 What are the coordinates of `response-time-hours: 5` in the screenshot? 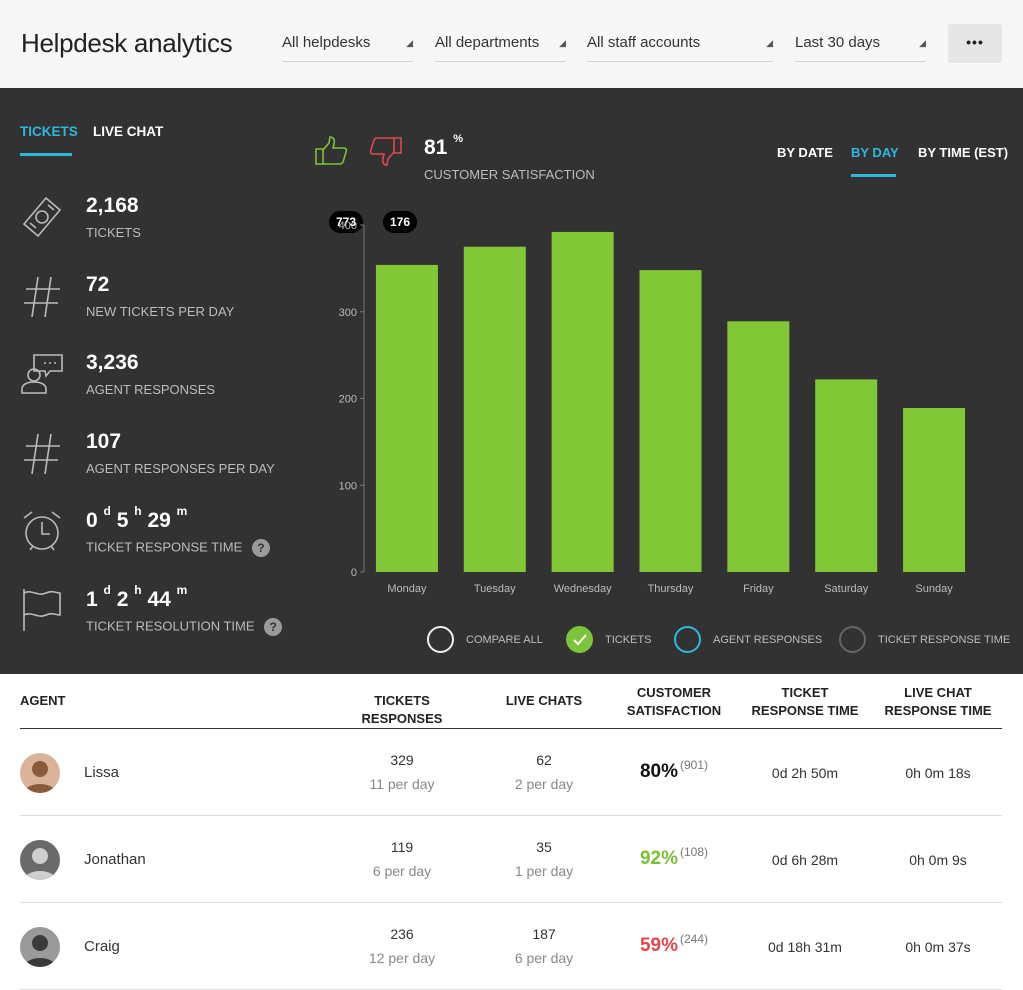 It's located at (122, 520).